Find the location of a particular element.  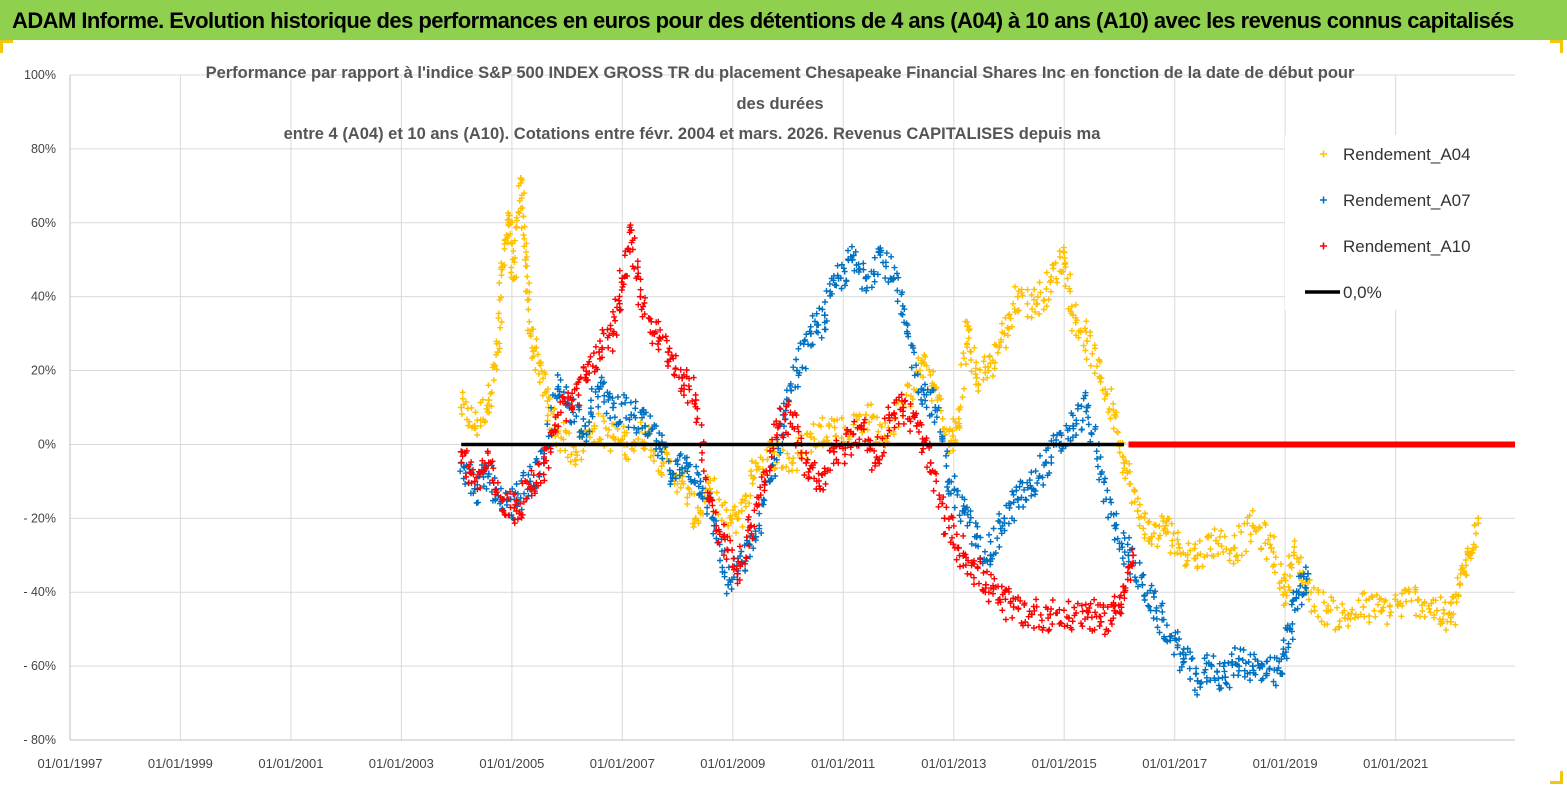

corner-marker-tr is located at coordinates (1556, 46).